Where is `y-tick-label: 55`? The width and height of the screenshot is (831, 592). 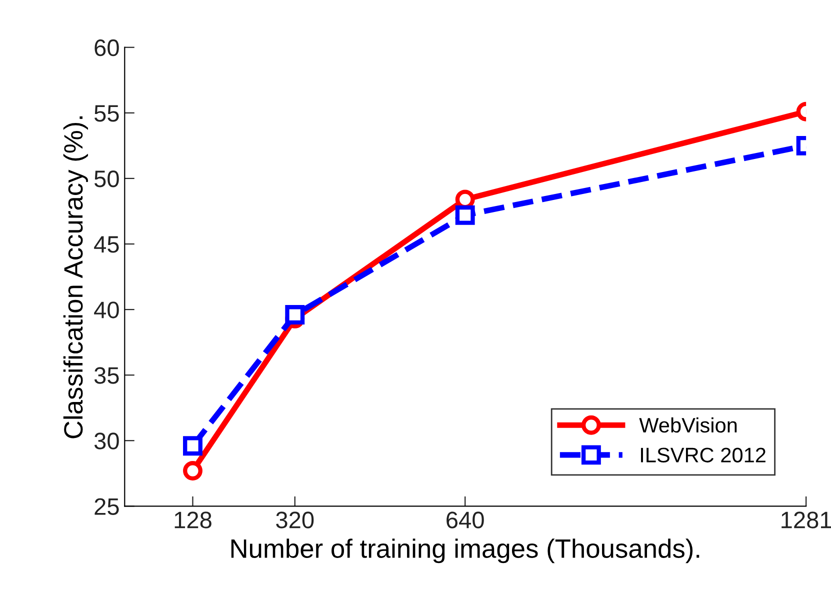
y-tick-label: 55 is located at coordinates (106, 113).